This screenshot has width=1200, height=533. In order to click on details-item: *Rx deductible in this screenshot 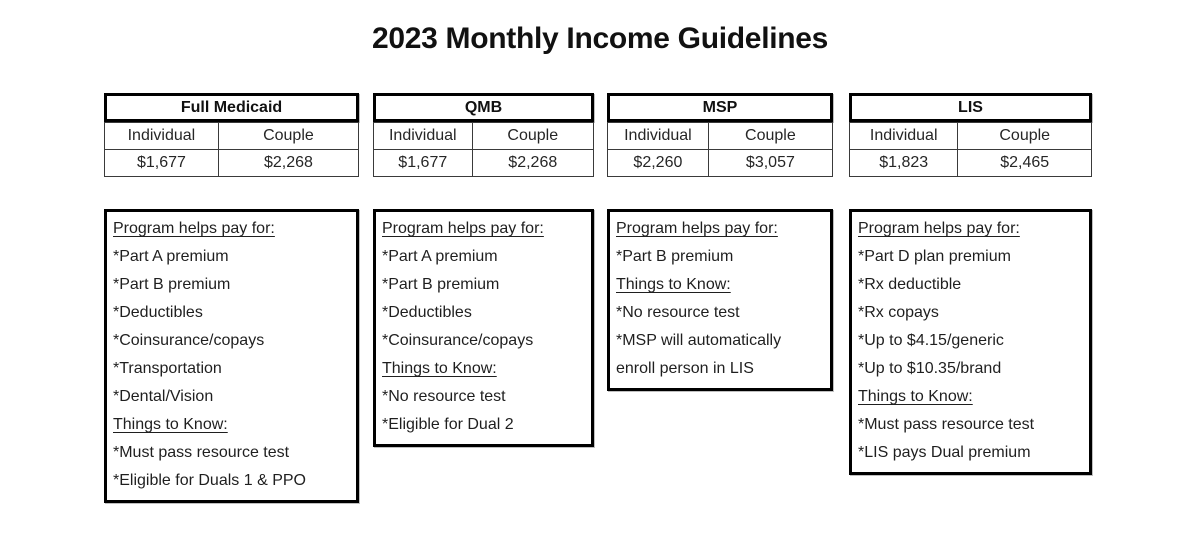, I will do `click(910, 284)`.